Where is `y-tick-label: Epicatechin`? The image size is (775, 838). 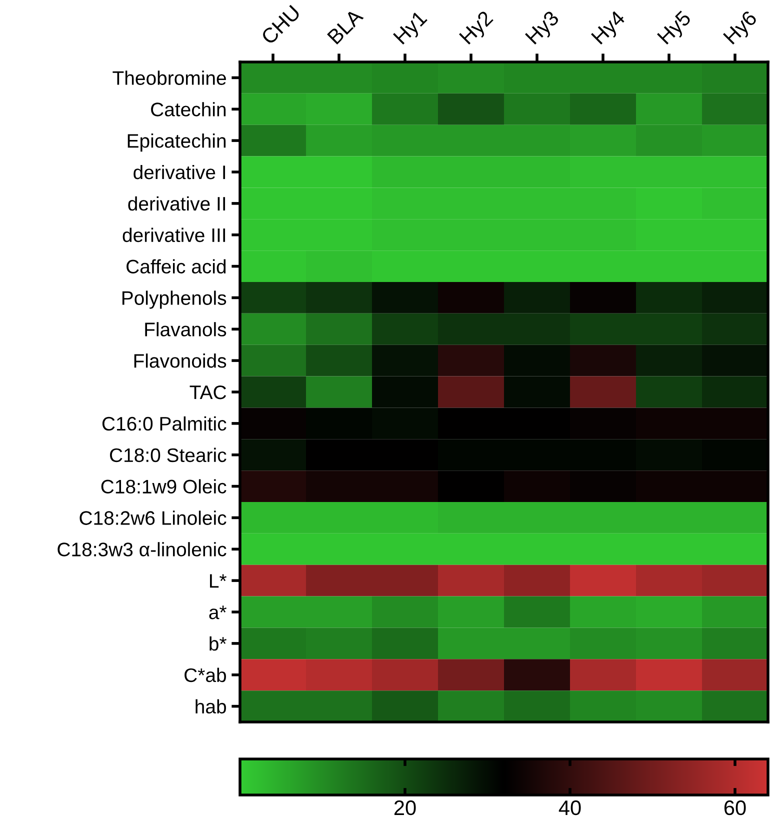
y-tick-label: Epicatechin is located at coordinates (177, 143).